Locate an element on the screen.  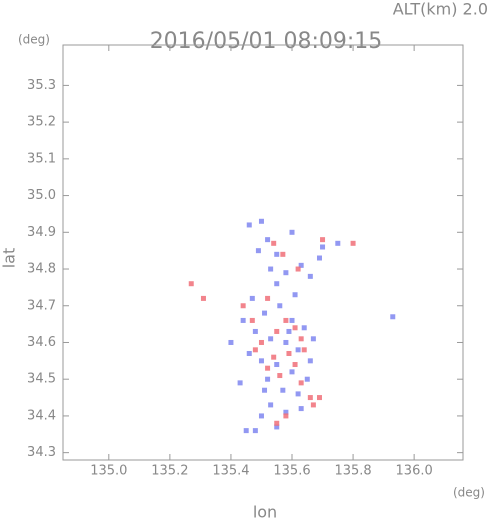
y-tick-label: 34.4 is located at coordinates (41, 415).